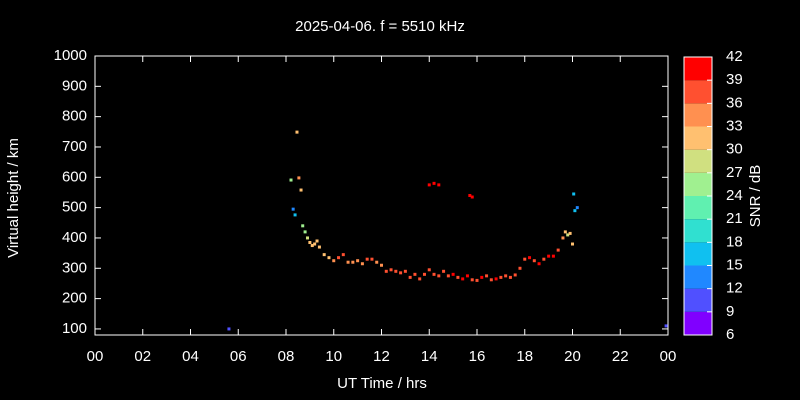 The width and height of the screenshot is (800, 400). I want to click on colorbar-tick-label: 42, so click(734, 56).